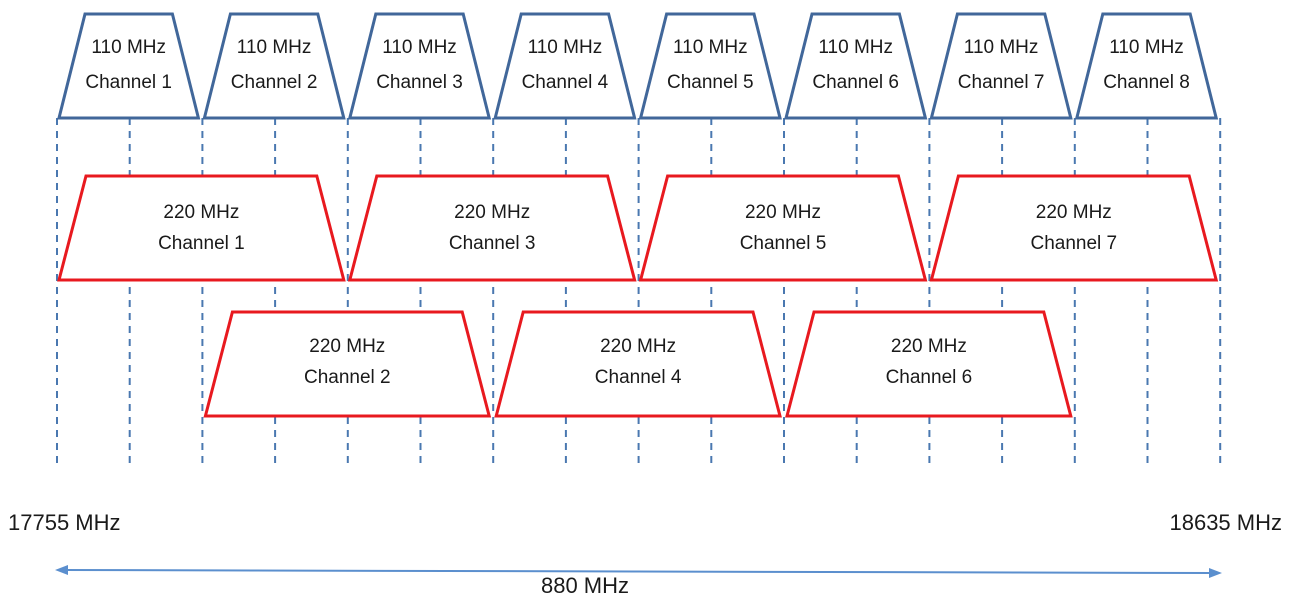  I want to click on channel-block: 110 MHz Channel 4, so click(565, 66).